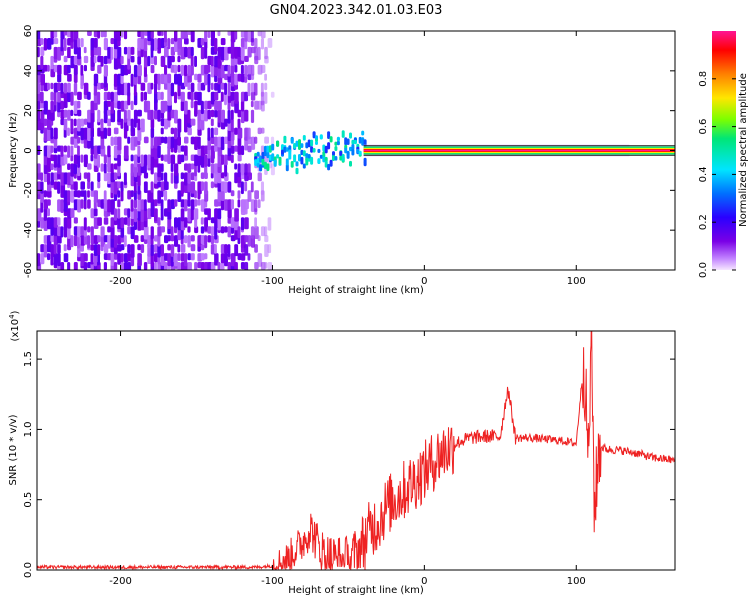 Image resolution: width=750 pixels, height=600 pixels. Describe the element at coordinates (703, 174) in the screenshot. I see `colorbar-tick-label: 0.4` at that location.